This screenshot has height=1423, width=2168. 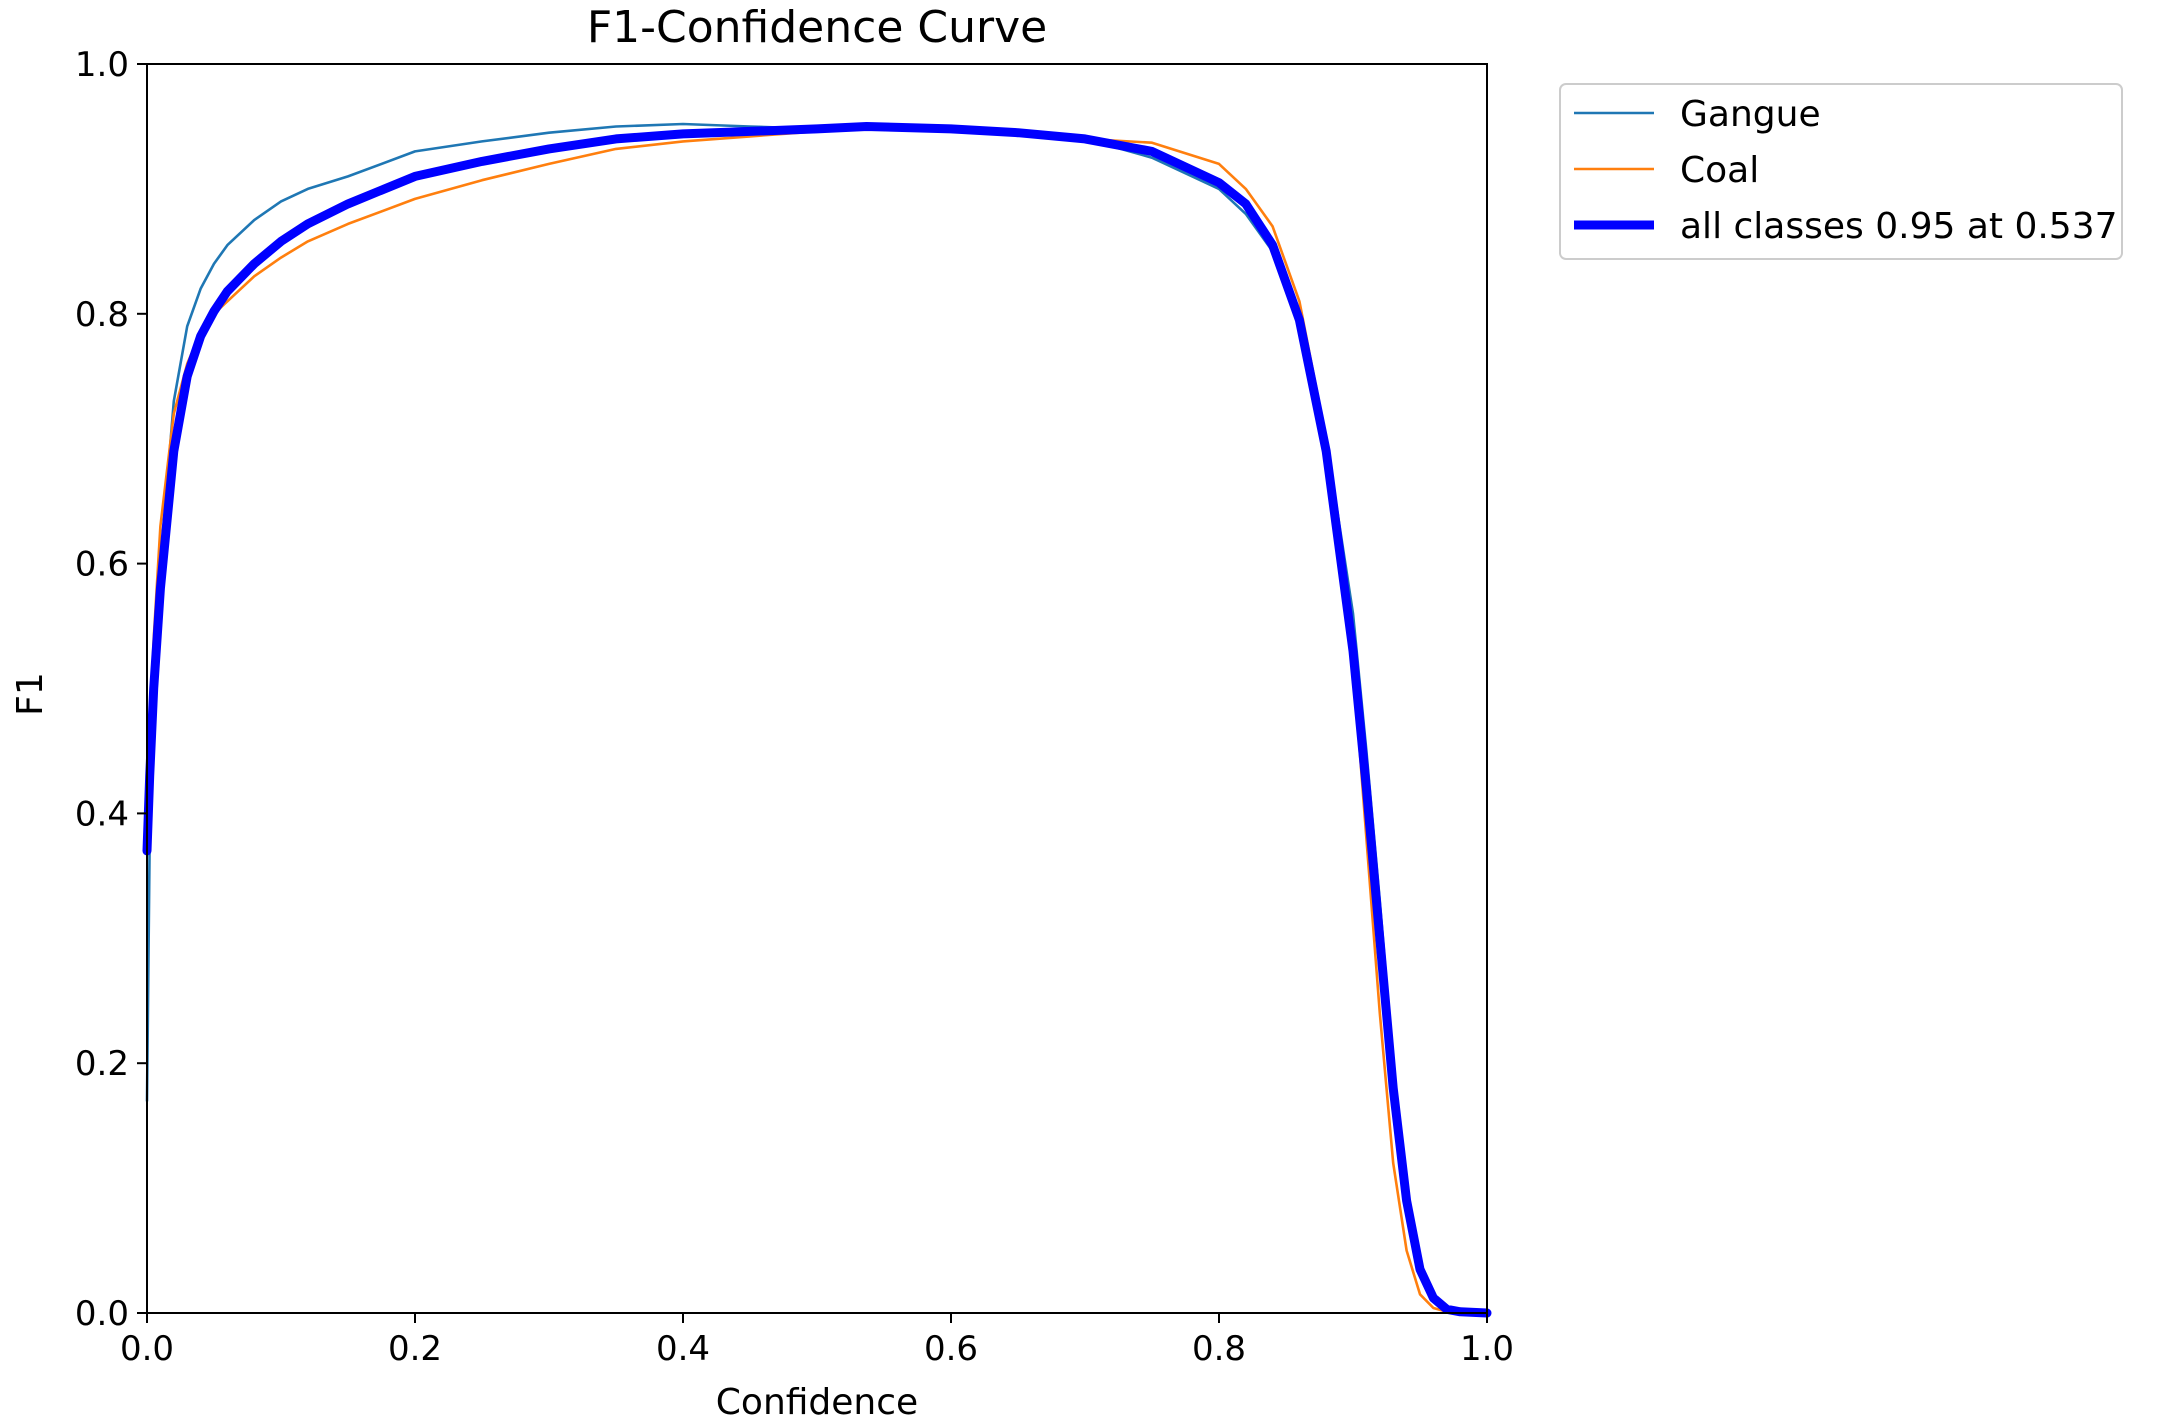 What do you see at coordinates (102, 1064) in the screenshot?
I see `y-tick-label: 0.2` at bounding box center [102, 1064].